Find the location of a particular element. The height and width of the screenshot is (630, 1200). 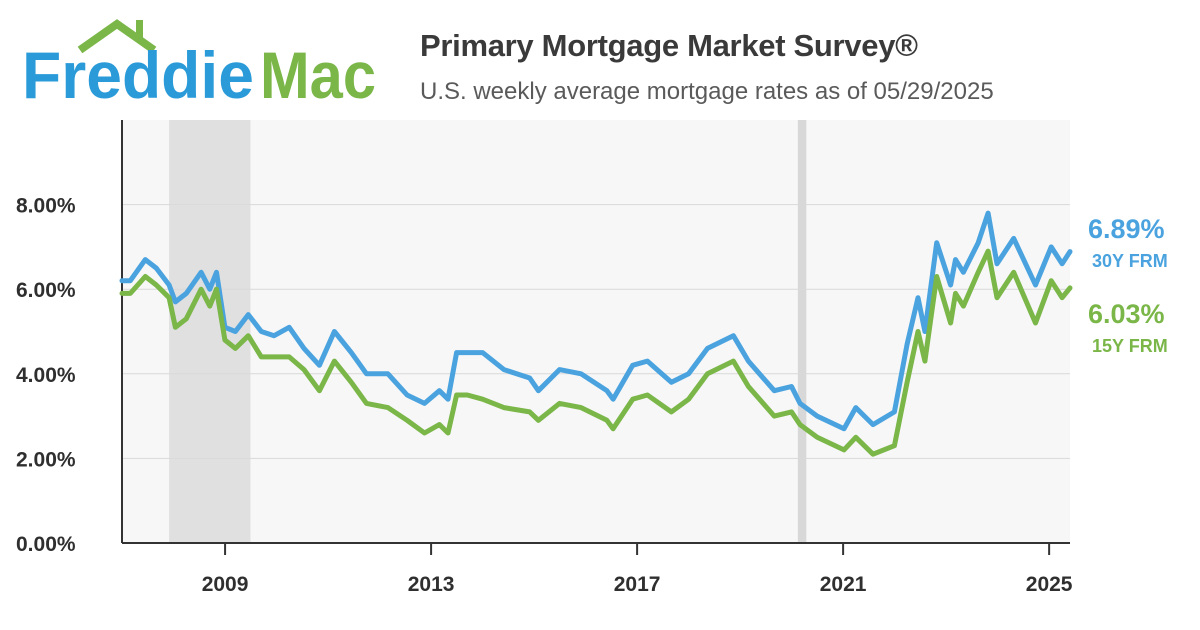

x-tick-label: 2017 is located at coordinates (637, 584).